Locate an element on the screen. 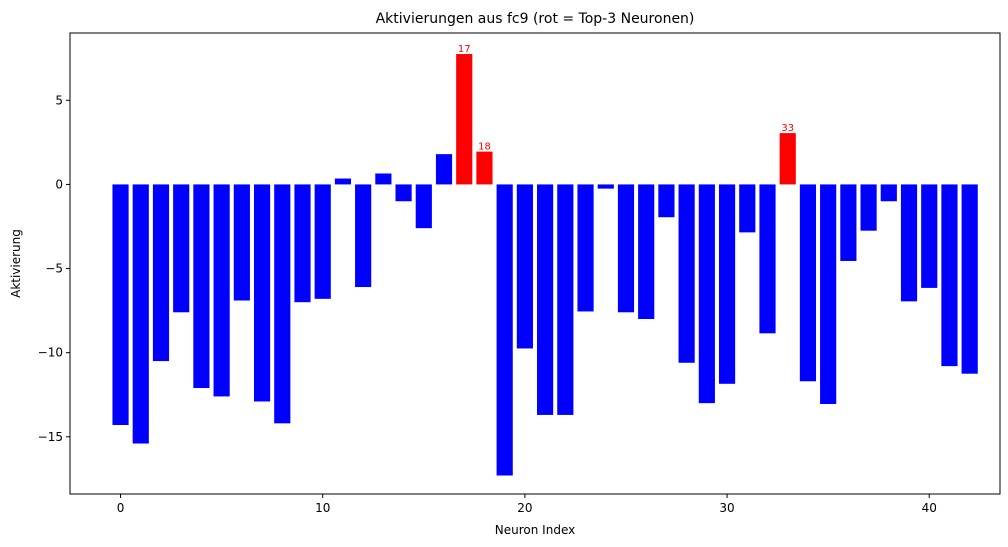 This screenshot has width=1008, height=547. y-tick-label: −10 is located at coordinates (50, 353).